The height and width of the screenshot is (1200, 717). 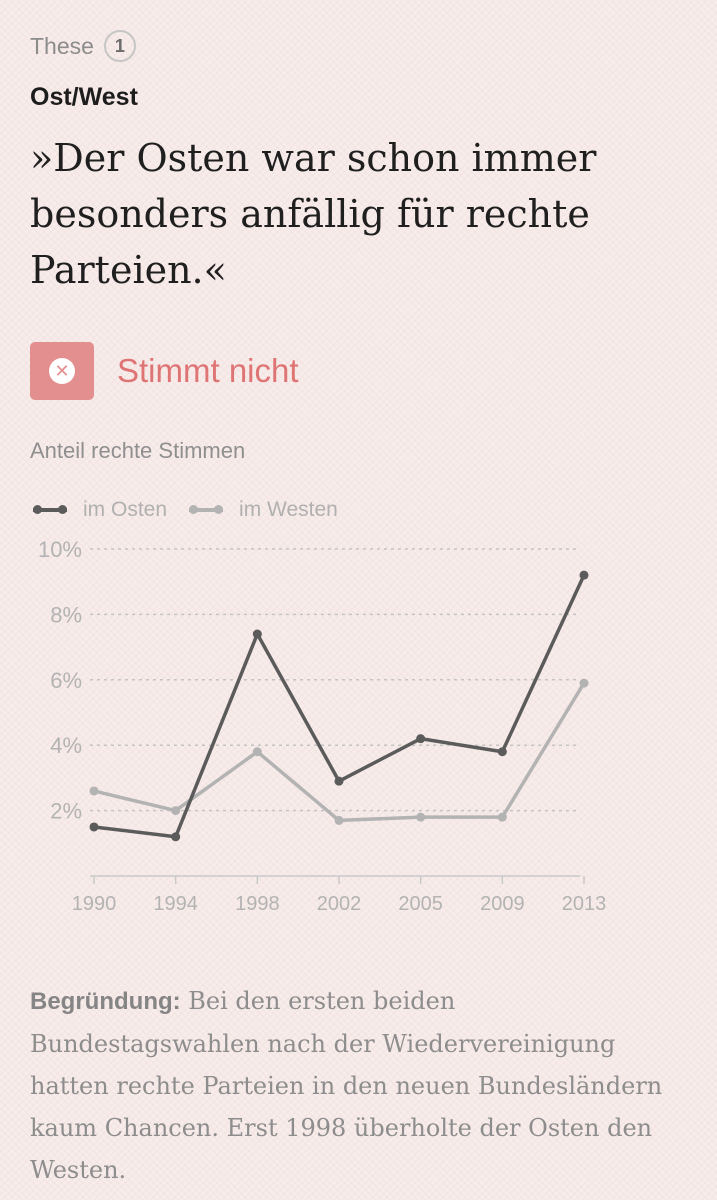 What do you see at coordinates (138, 450) in the screenshot?
I see `chart-title: Anteil rechte Stimmen` at bounding box center [138, 450].